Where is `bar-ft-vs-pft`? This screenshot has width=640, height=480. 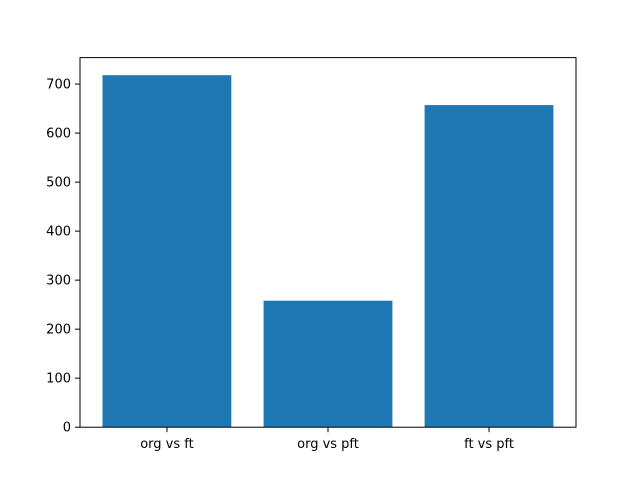 bar-ft-vs-pft is located at coordinates (489, 266).